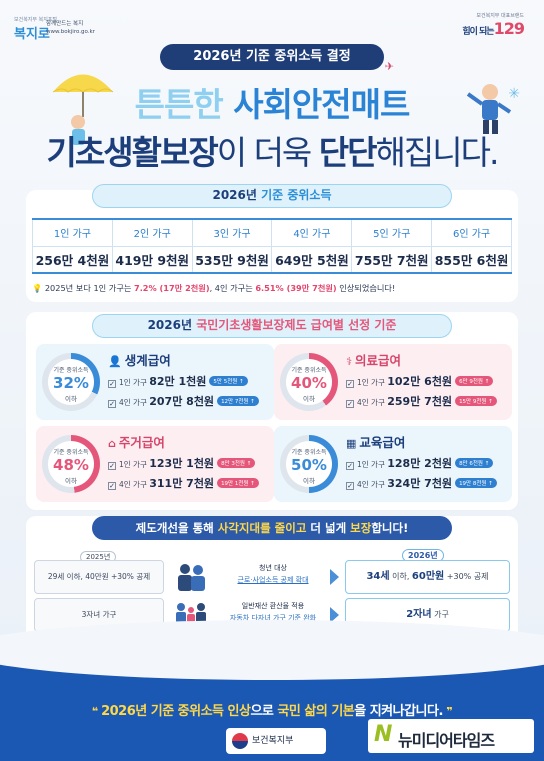 The height and width of the screenshot is (761, 544). Describe the element at coordinates (476, 483) in the screenshot. I see `increase-badge: 19만 8천원 ↑` at that location.